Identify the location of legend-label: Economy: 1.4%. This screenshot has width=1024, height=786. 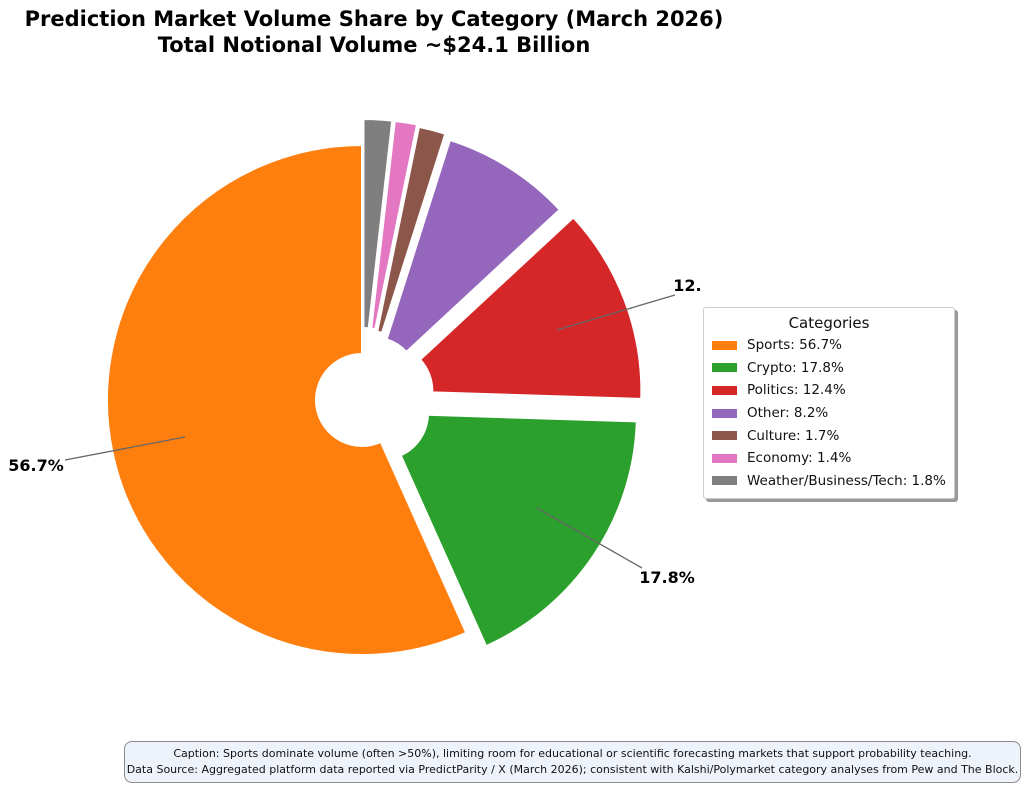
(799, 458).